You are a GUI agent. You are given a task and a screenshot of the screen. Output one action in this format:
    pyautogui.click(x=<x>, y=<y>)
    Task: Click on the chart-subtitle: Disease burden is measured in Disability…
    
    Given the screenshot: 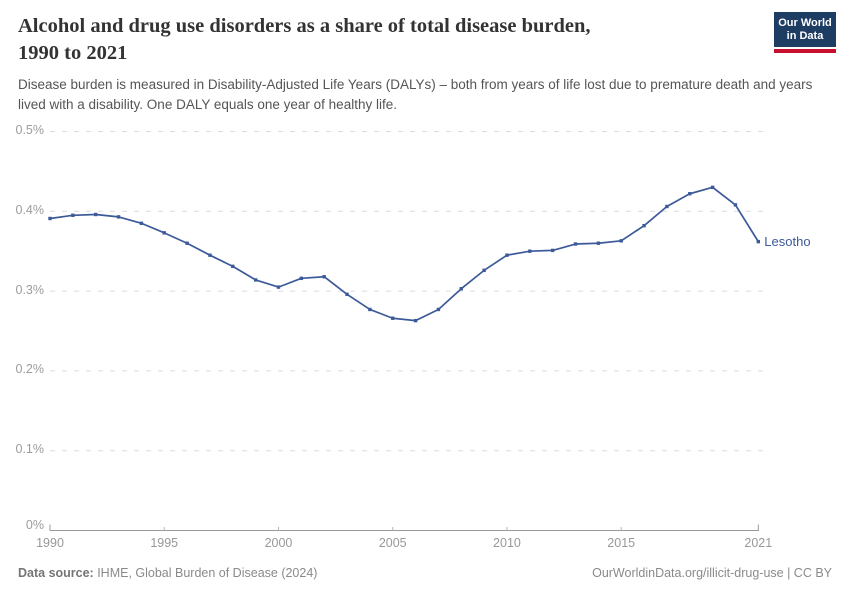 What is the action you would take?
    pyautogui.click(x=415, y=94)
    